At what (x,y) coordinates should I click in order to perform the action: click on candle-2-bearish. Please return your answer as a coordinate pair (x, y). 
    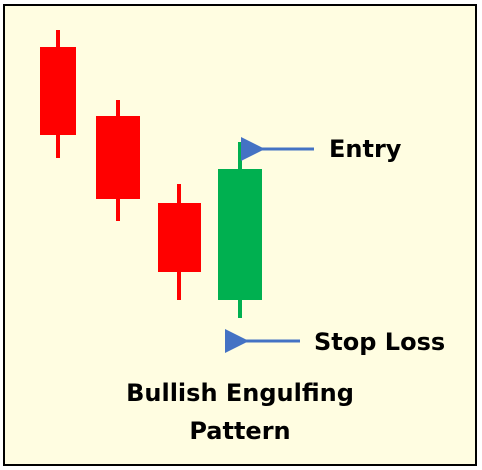
    Looking at the image, I should click on (118, 160).